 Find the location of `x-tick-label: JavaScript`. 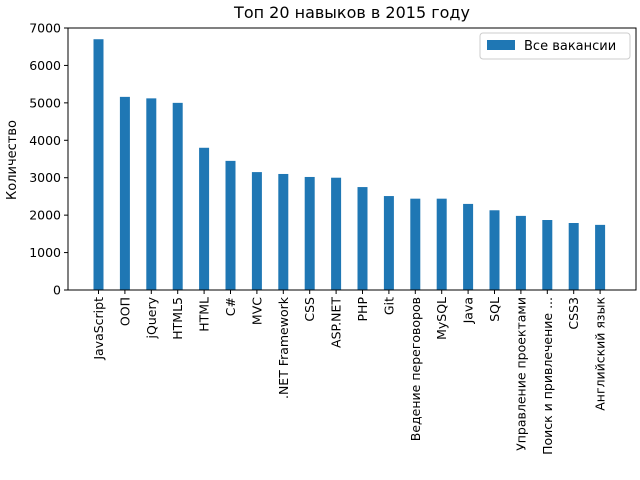

x-tick-label: JavaScript is located at coordinates (98, 329).